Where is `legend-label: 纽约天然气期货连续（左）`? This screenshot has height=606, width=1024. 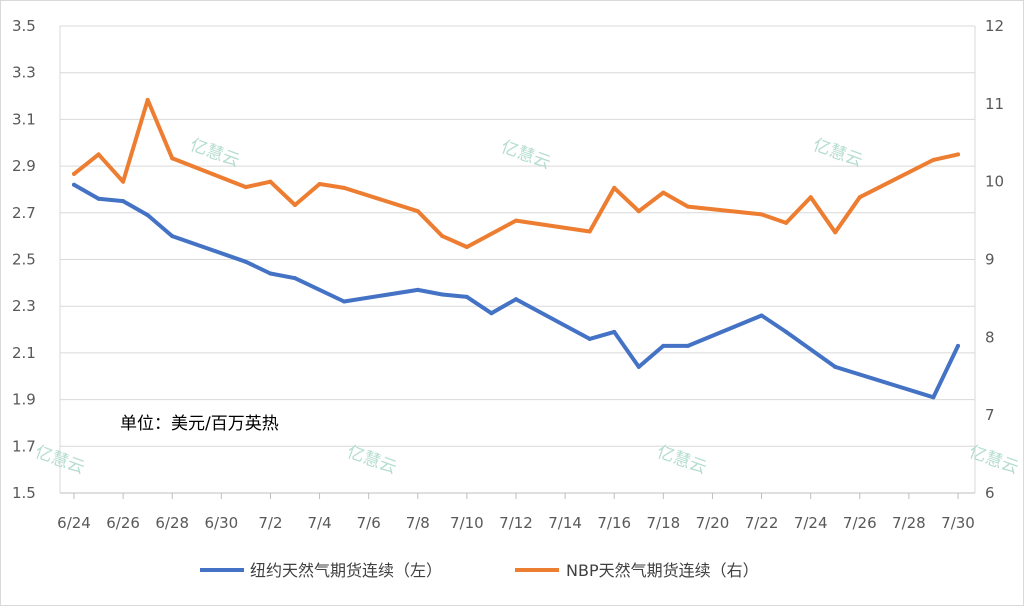
legend-label: 纽约天然气期货连续（左） is located at coordinates (346, 570).